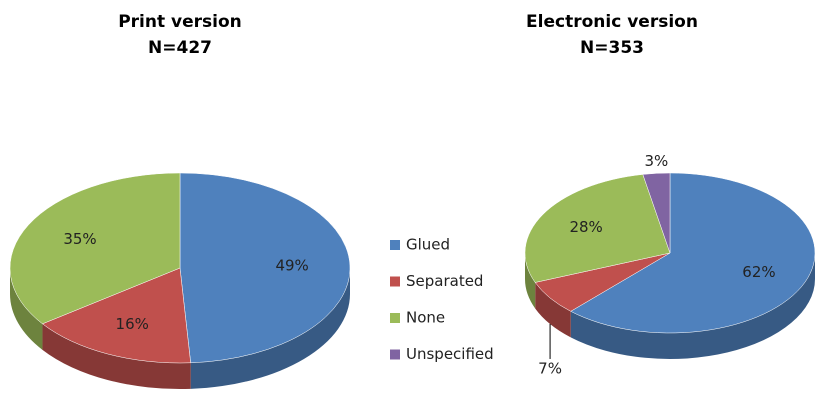 The image size is (821, 403). Describe the element at coordinates (79, 239) in the screenshot. I see `data-label: 35%` at that location.